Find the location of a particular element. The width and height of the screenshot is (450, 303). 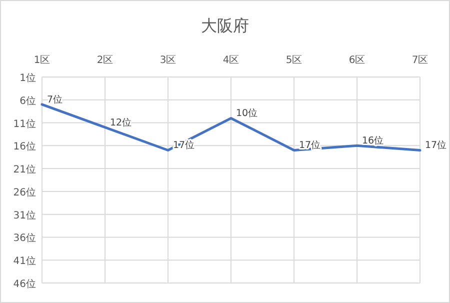

x-tick-label: 1区 is located at coordinates (42, 60).